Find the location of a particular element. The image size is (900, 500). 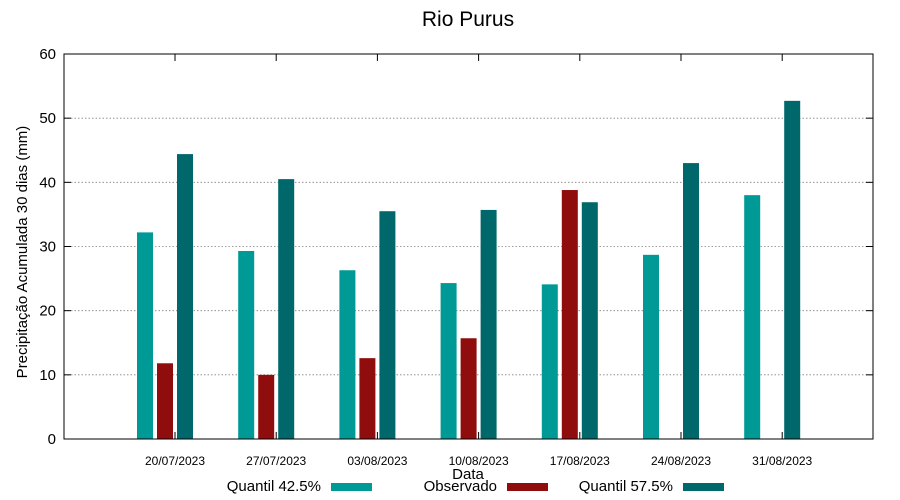

x-tick-label: 20/07/2023 is located at coordinates (175, 461).